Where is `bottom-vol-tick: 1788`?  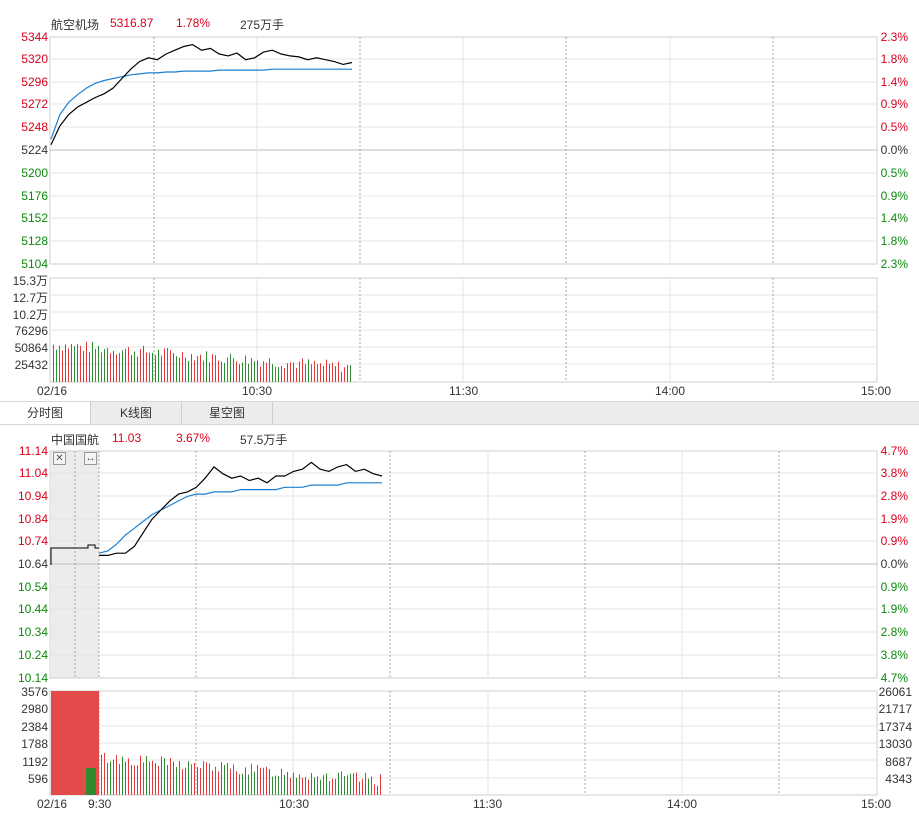 bottom-vol-tick: 1788 is located at coordinates (34, 744).